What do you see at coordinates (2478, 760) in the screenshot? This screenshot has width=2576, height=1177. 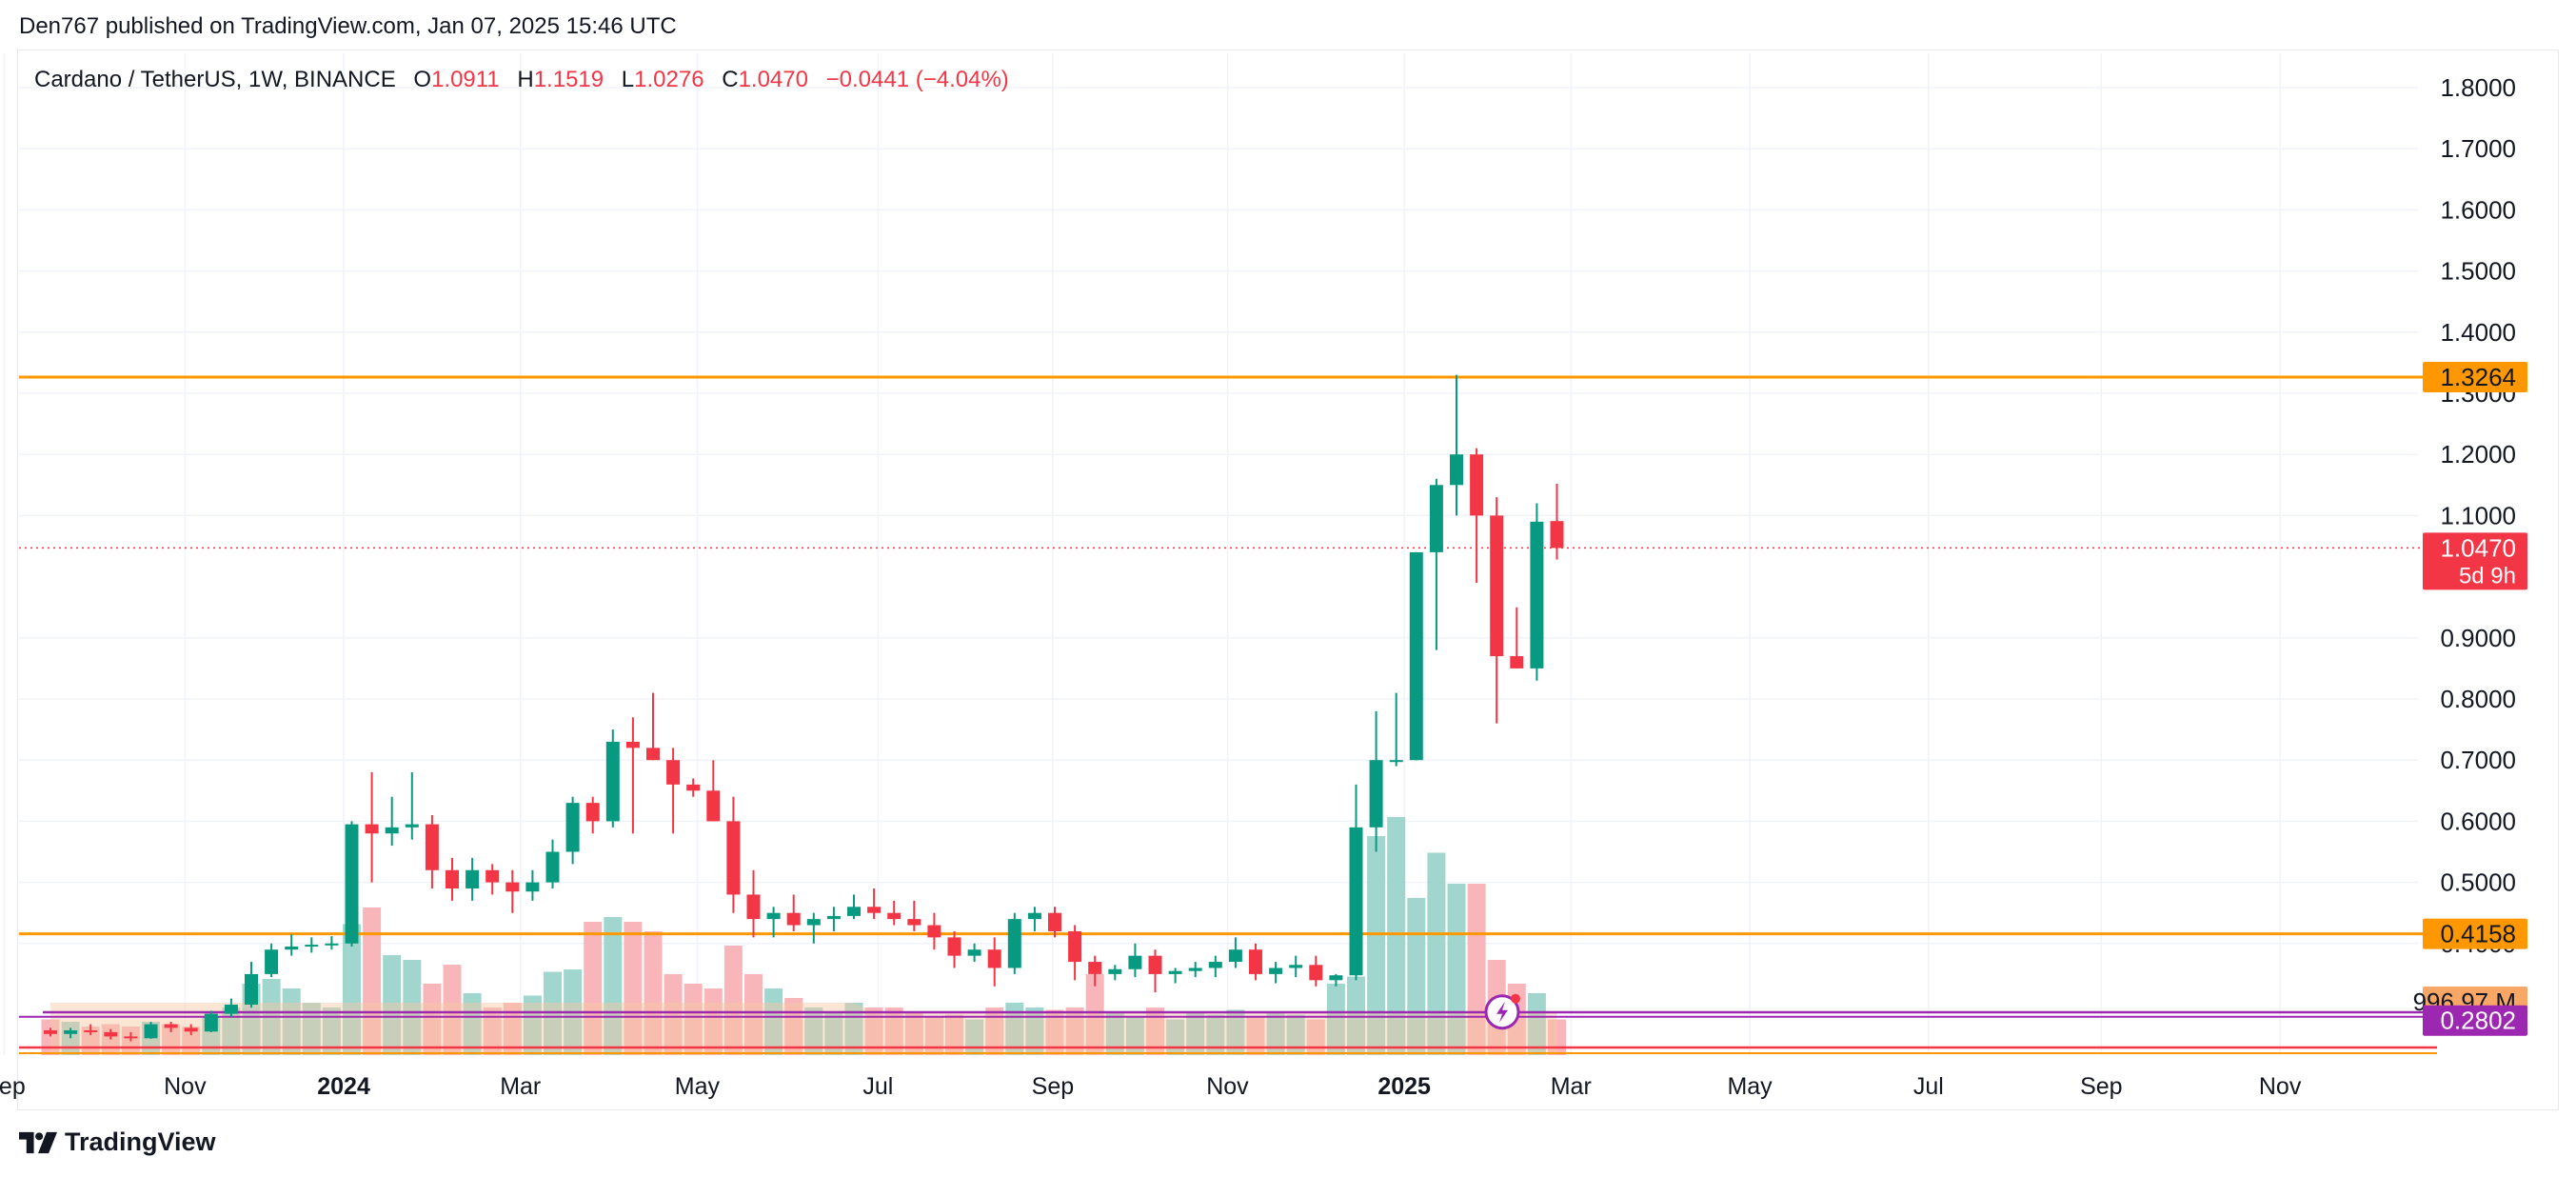 I see `price-axis-tick-label: 0.7000` at bounding box center [2478, 760].